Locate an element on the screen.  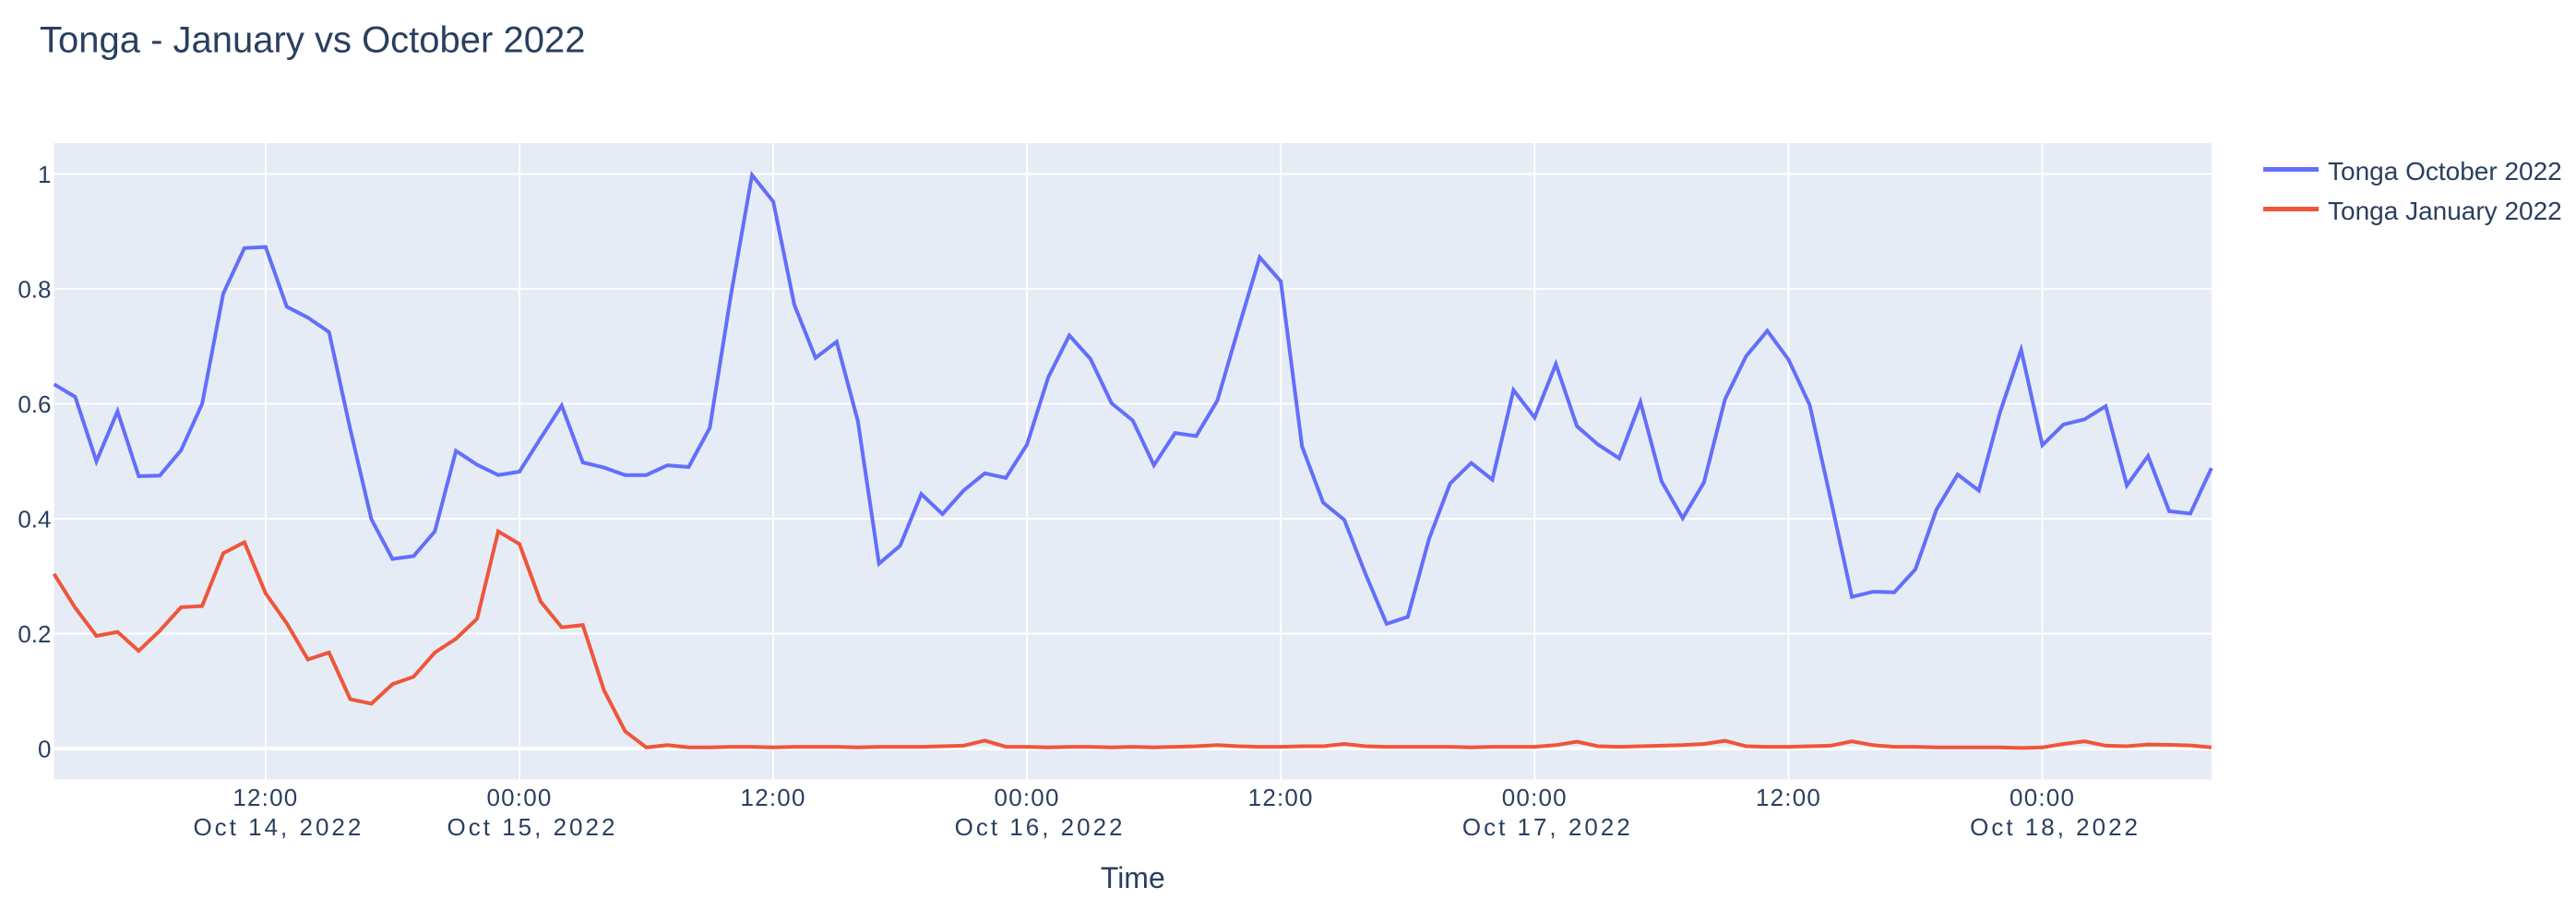
svg-text: Oct 16, 2022 is located at coordinates (1040, 827).